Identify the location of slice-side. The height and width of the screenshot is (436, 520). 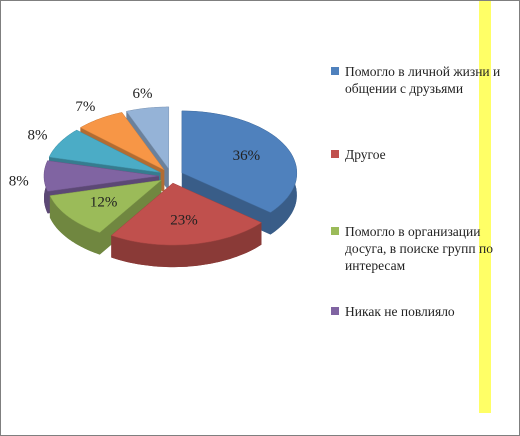
(74, 225).